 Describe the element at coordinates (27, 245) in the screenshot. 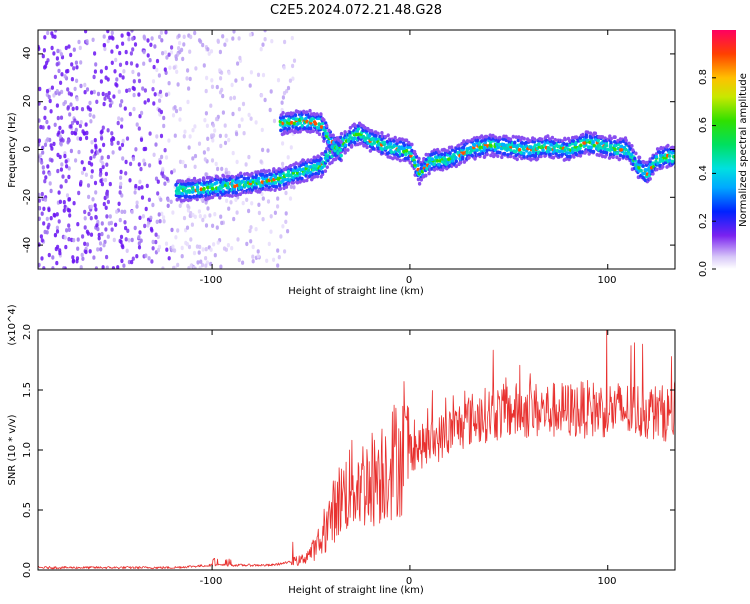

I see `spectrogram-ytick-label: -40` at that location.